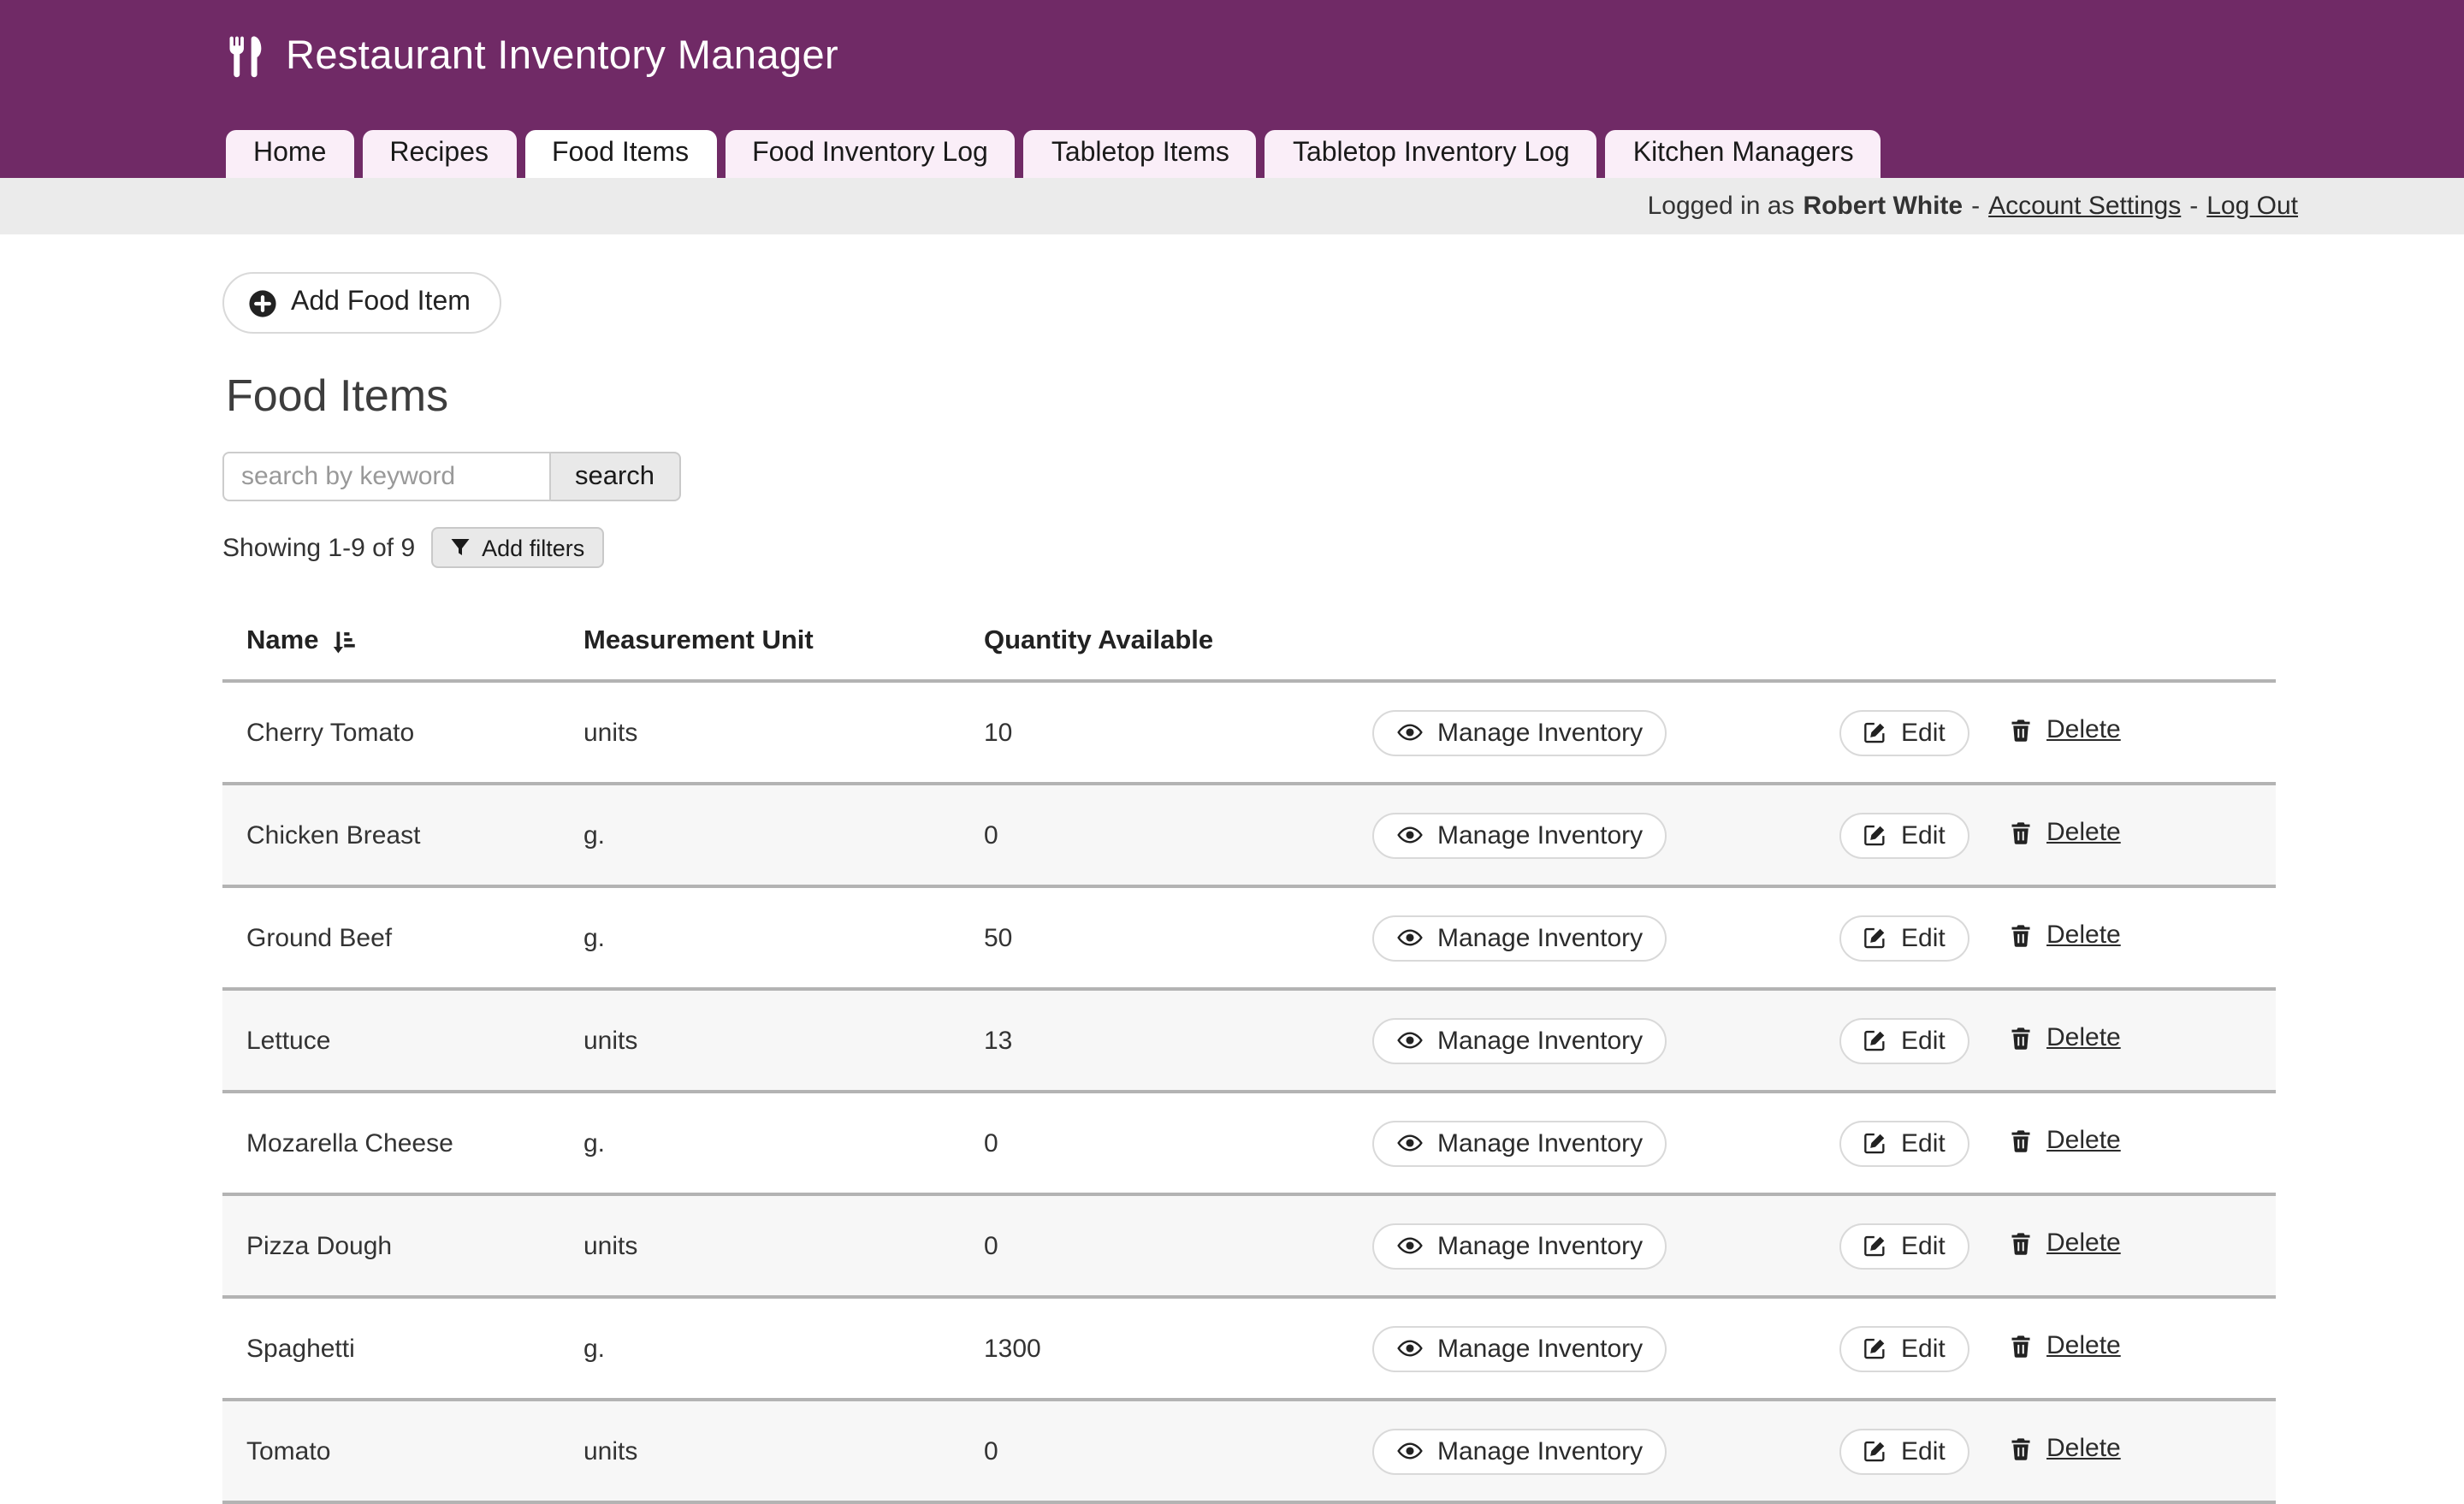 The image size is (2464, 1504). I want to click on nav-tab-label: Kitchen Managers, so click(1743, 153).